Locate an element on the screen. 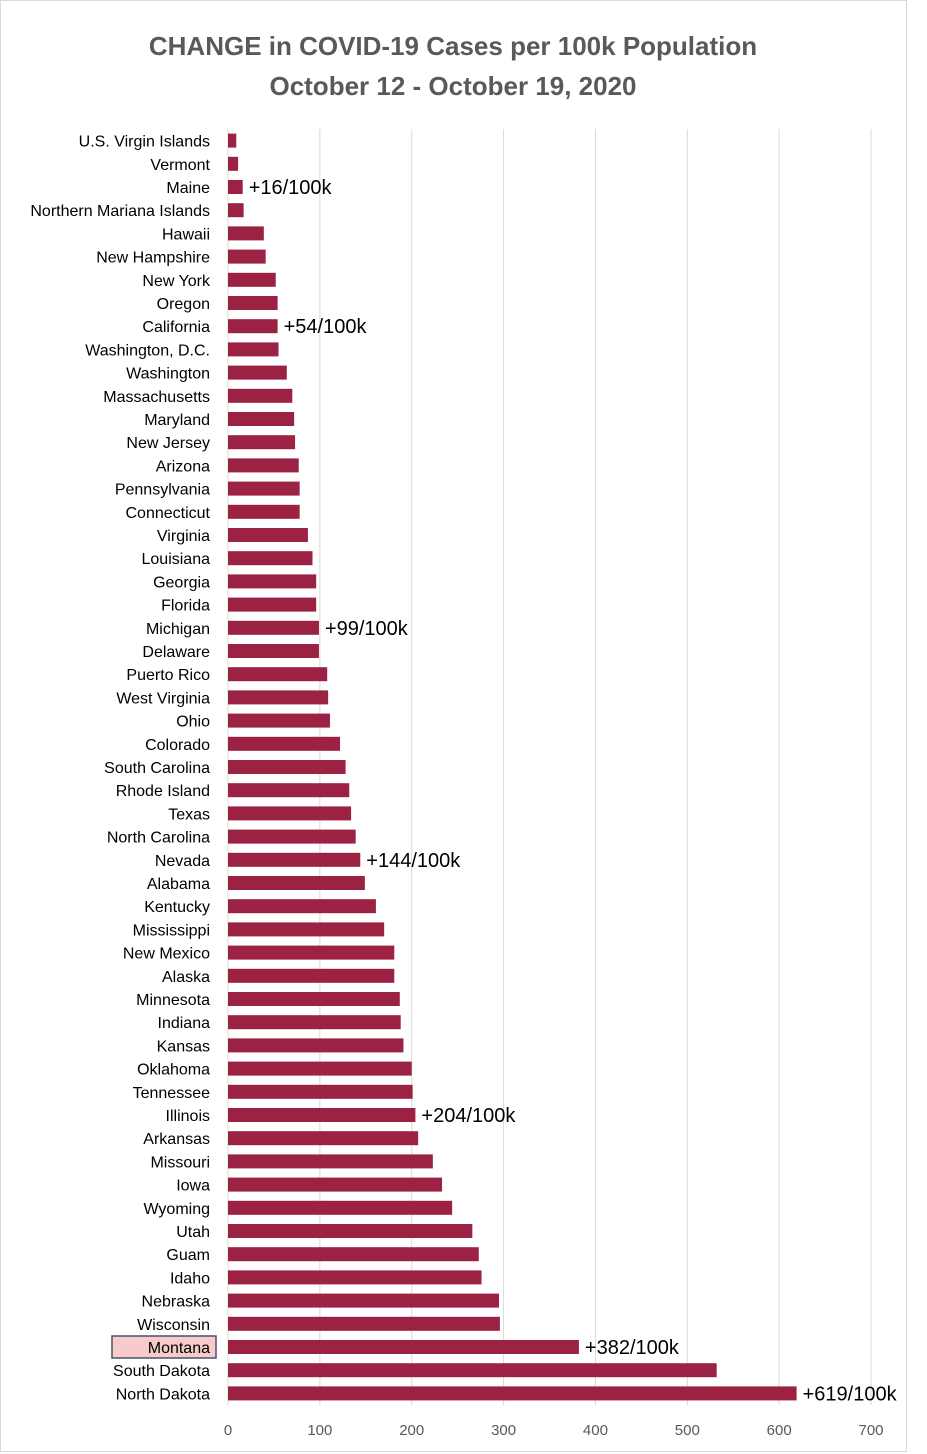  annotation-label: +382/100k is located at coordinates (632, 1348).